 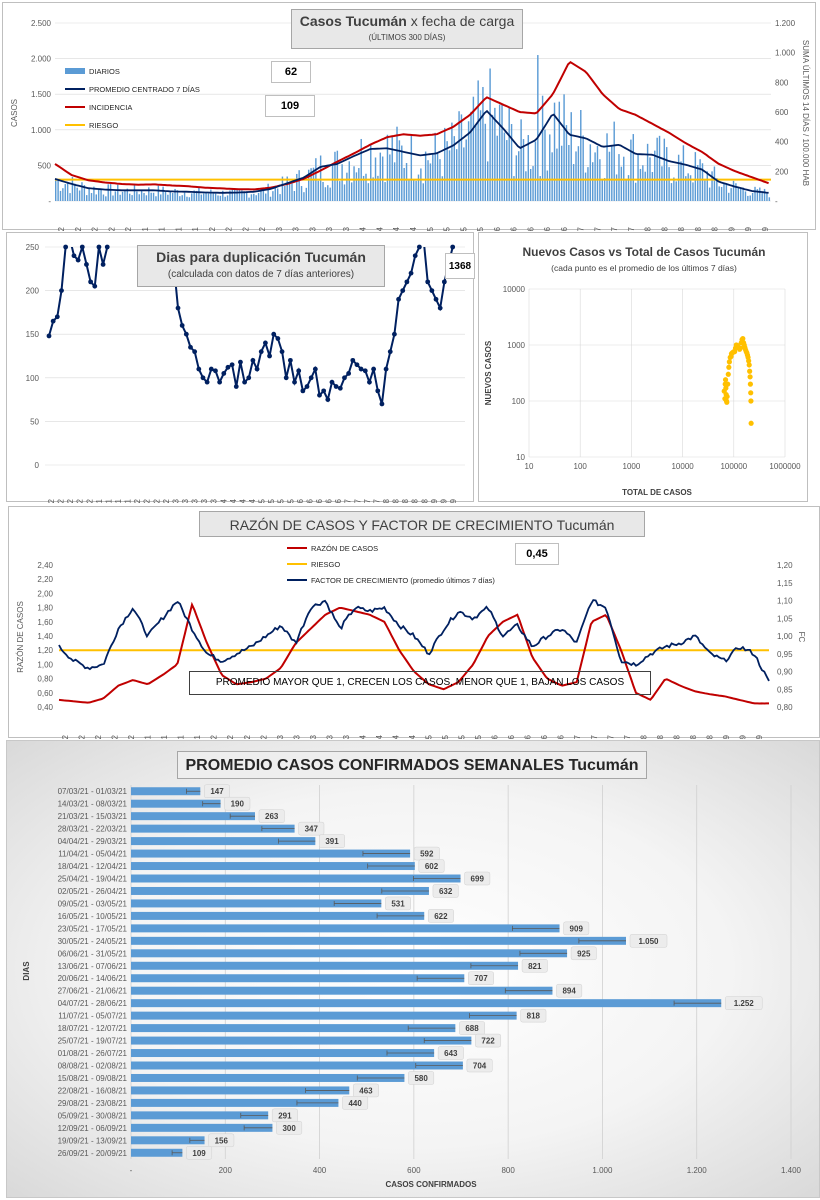 I want to click on semanal-value-label: 704, so click(x=480, y=1066).